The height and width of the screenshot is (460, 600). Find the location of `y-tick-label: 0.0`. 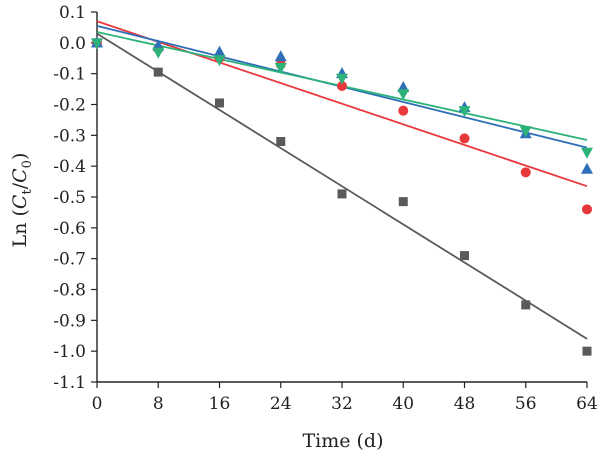

y-tick-label: 0.0 is located at coordinates (72, 44).